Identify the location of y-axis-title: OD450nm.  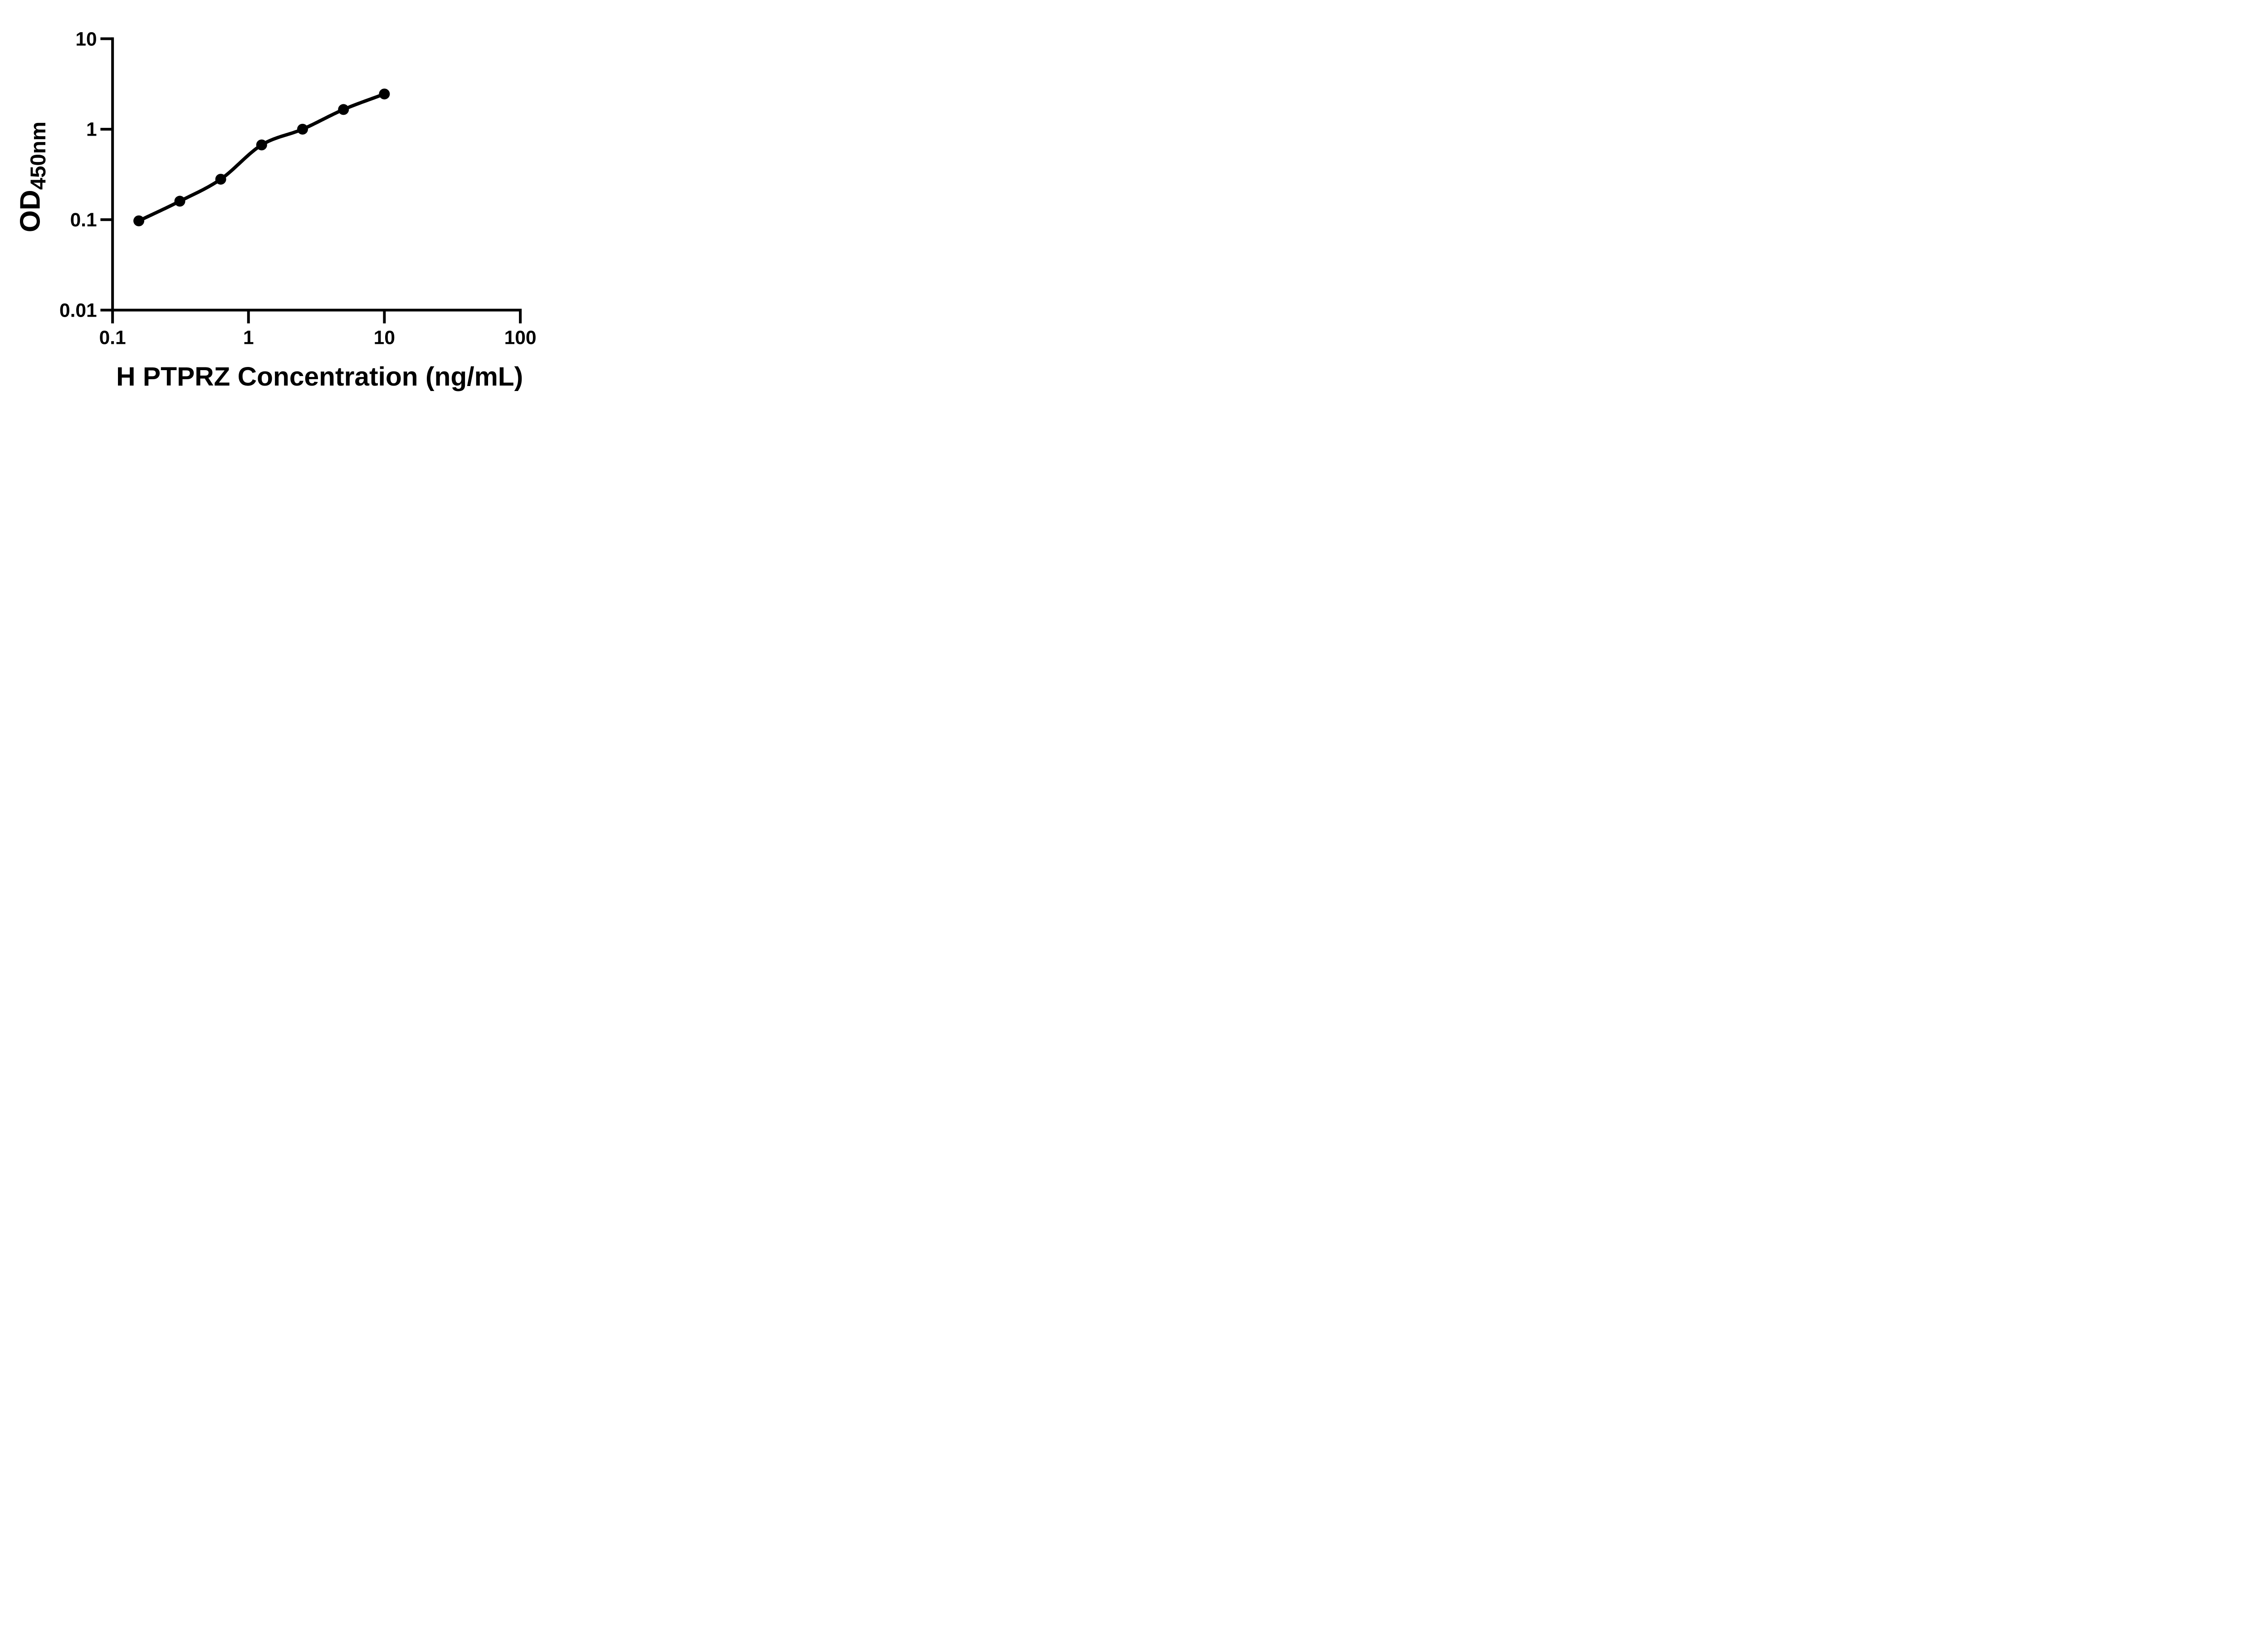
(32, 177).